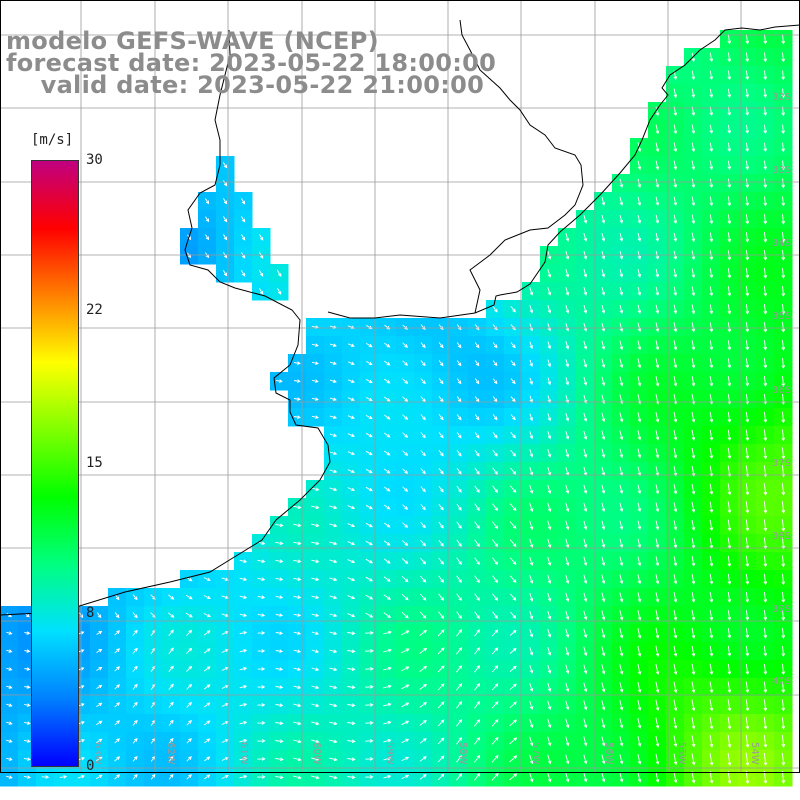  Describe the element at coordinates (781, 390) in the screenshot. I see `latitude-label: 36S` at that location.